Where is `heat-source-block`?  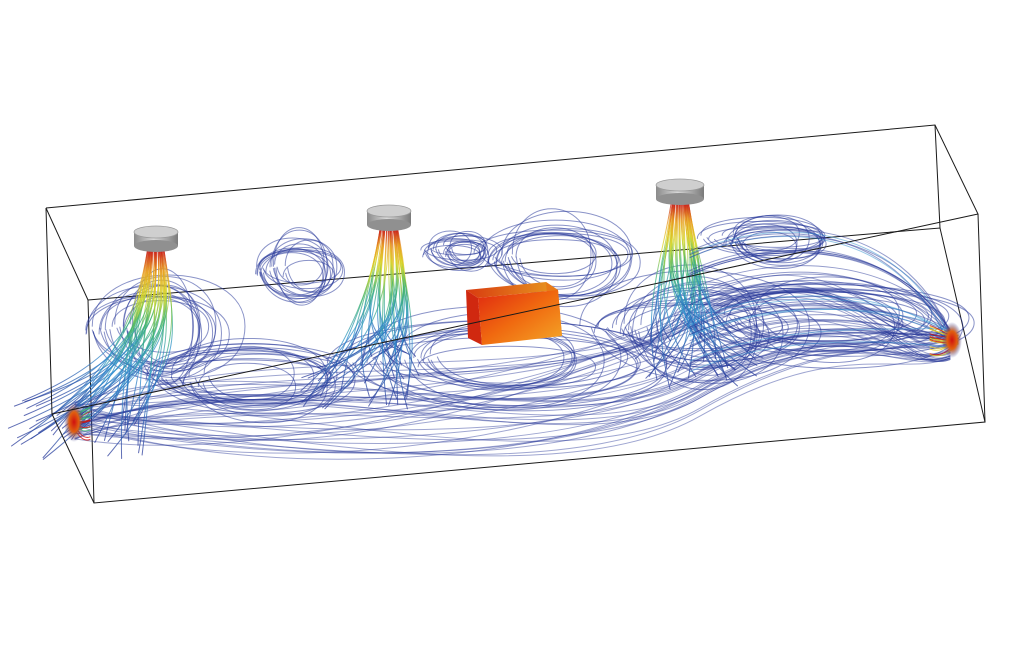 heat-source-block is located at coordinates (514, 313).